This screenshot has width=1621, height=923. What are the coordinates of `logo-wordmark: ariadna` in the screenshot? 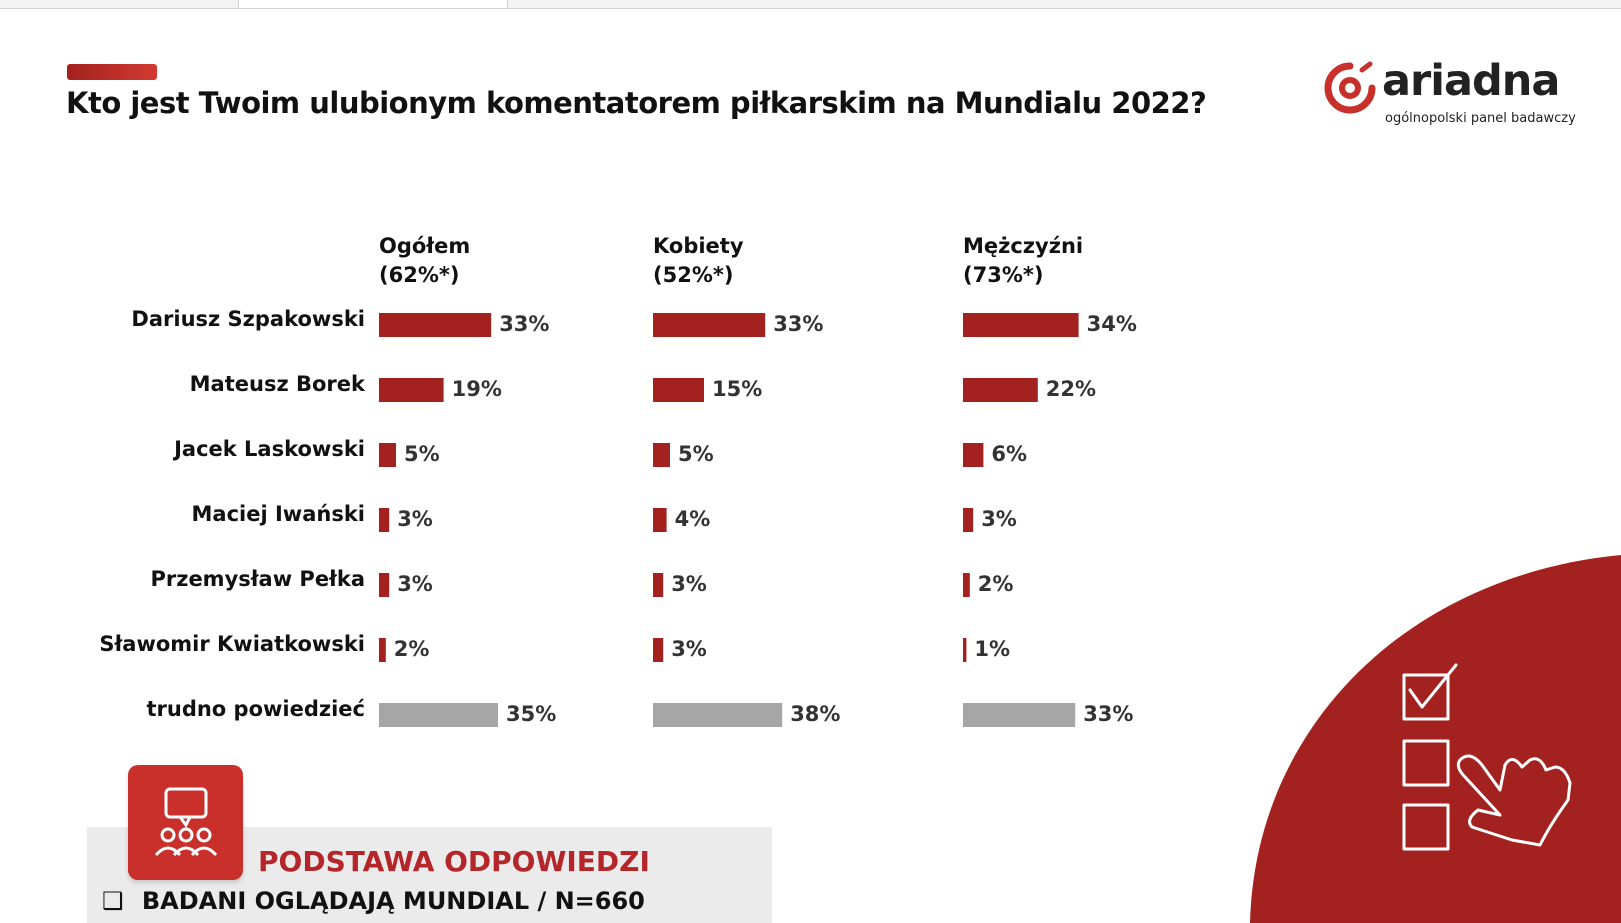 It's located at (1471, 81).